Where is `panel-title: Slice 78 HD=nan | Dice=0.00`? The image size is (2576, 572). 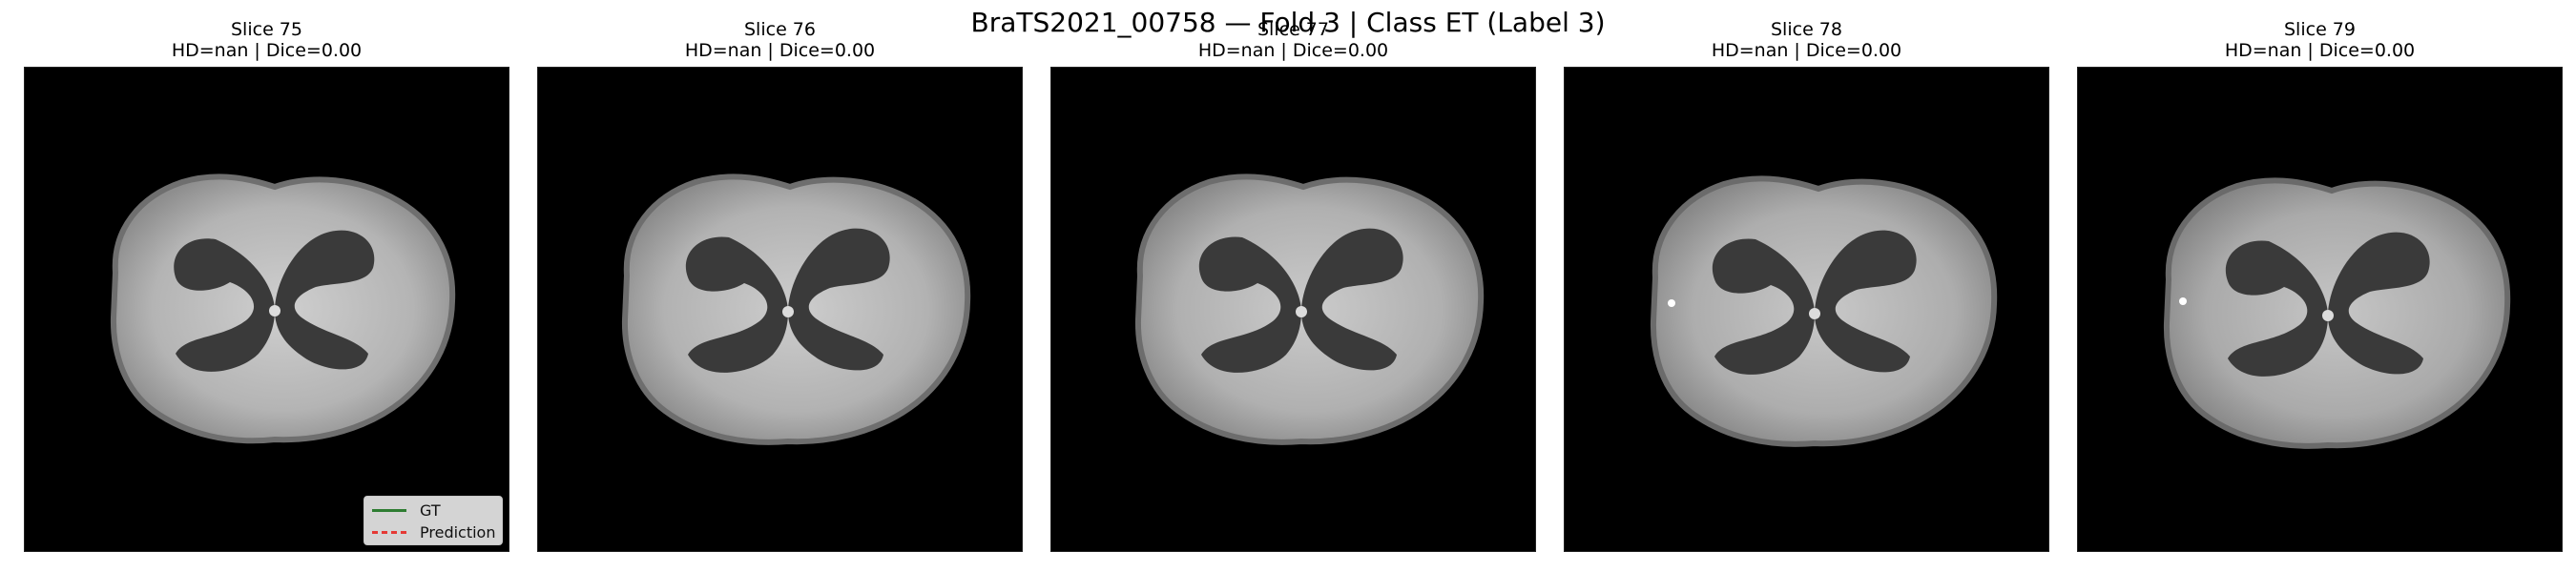 panel-title: Slice 78 HD=nan | Dice=0.00 is located at coordinates (1806, 40).